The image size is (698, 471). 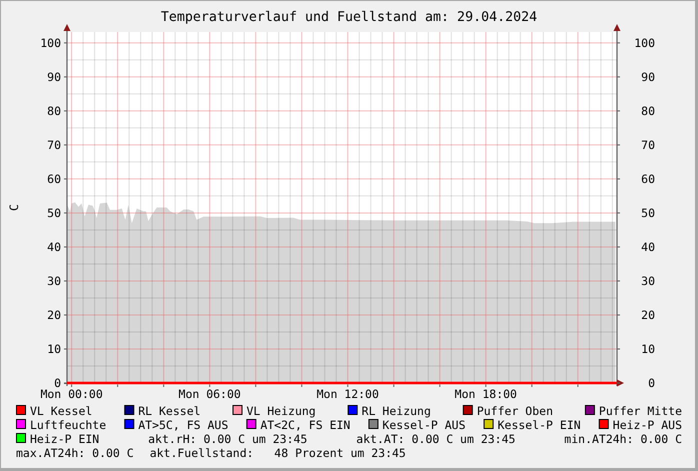 What do you see at coordinates (54, 247) in the screenshot?
I see `y-tick-label: 40` at bounding box center [54, 247].